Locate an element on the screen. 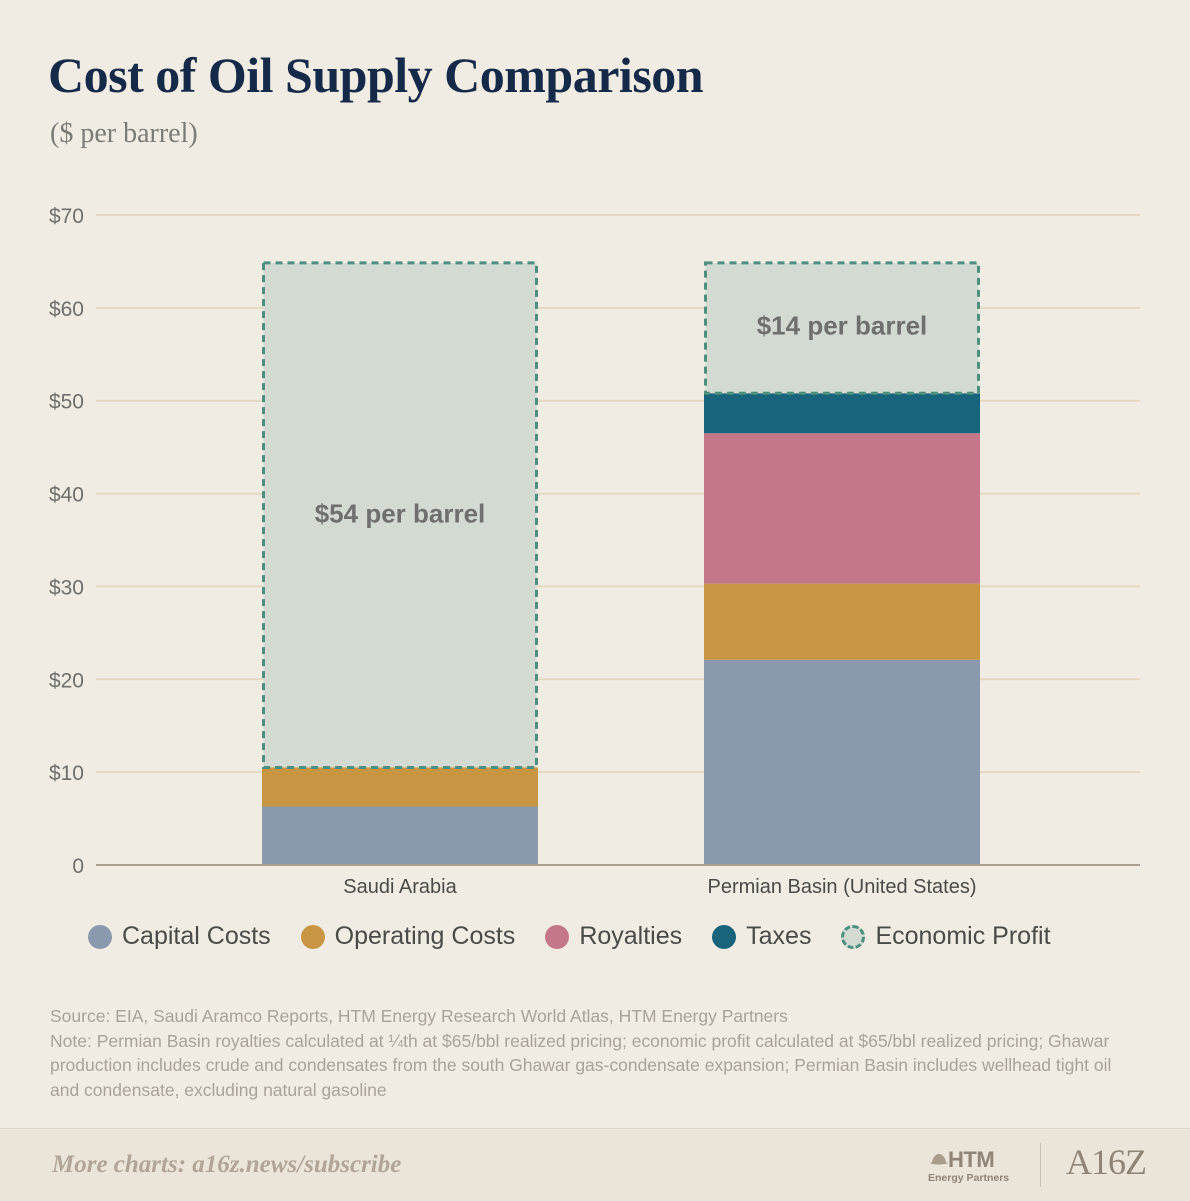  cowboy-hat-icon is located at coordinates (939, 1159).